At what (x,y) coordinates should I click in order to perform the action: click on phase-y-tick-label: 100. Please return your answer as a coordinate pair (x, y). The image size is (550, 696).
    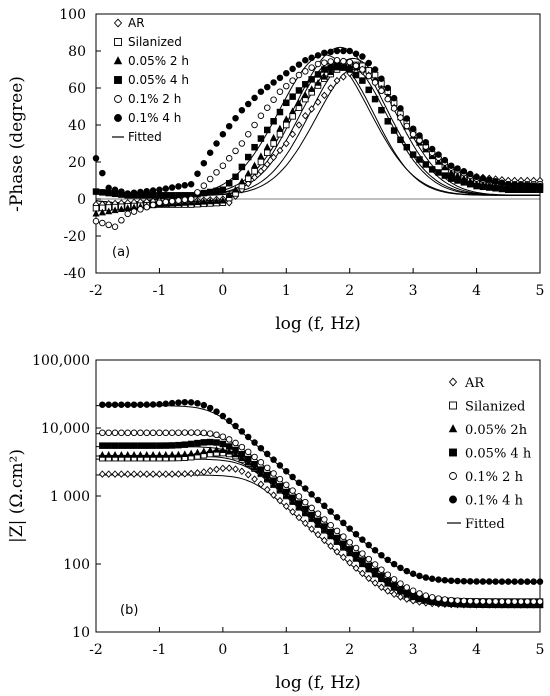
    Looking at the image, I should click on (72, 15).